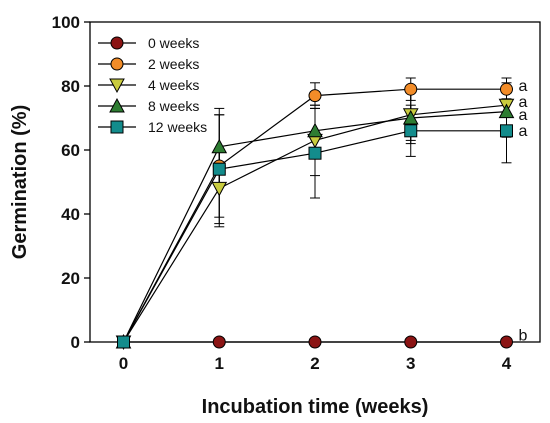 The width and height of the screenshot is (550, 423). I want to click on x-axis-title: Incubation time (weeks), so click(315, 407).